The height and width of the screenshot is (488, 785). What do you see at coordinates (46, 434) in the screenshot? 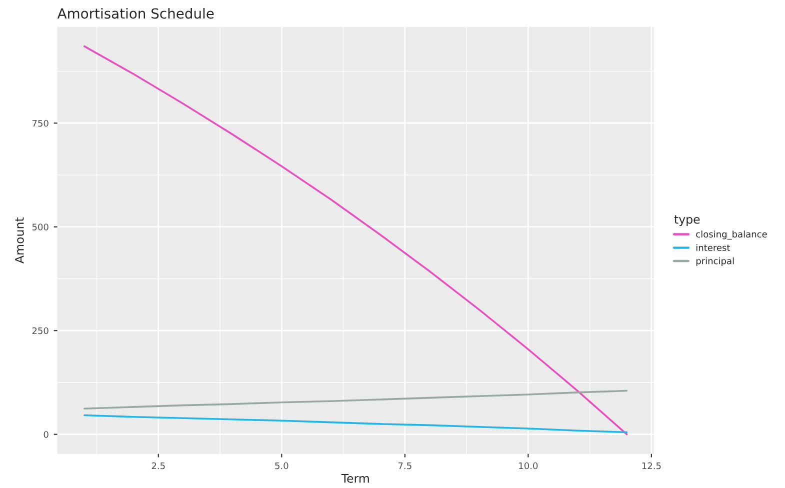
I see `y-tick-label: 0` at bounding box center [46, 434].